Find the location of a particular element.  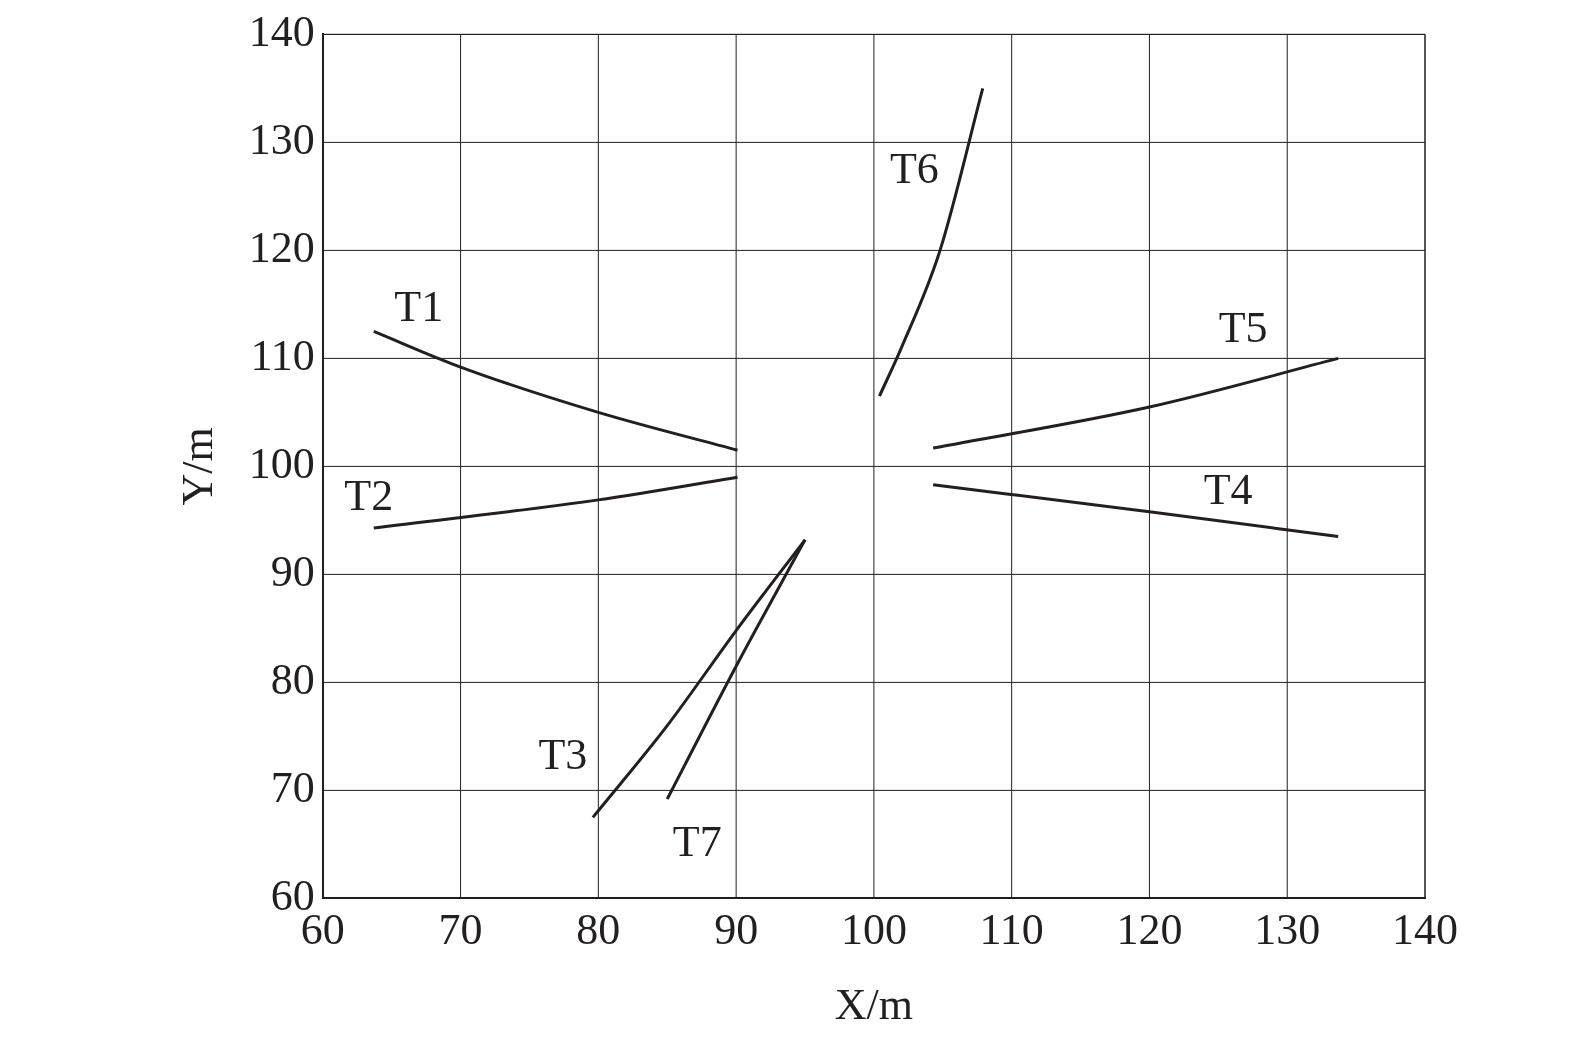

x-tick-label: 100 is located at coordinates (873, 930).